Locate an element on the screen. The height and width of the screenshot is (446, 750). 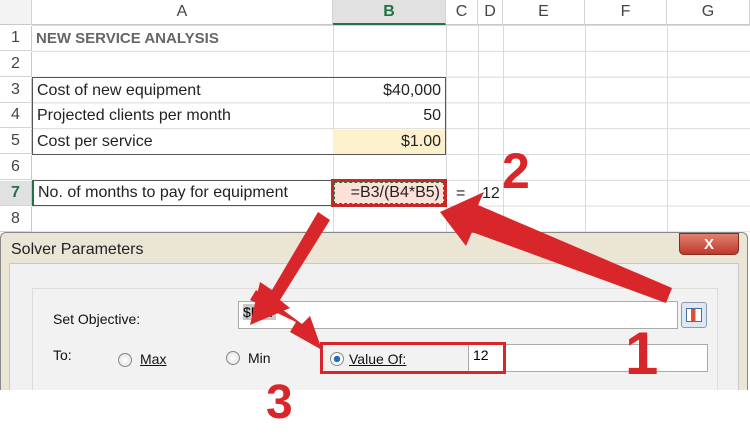
row-header: 8 is located at coordinates (16, 219).